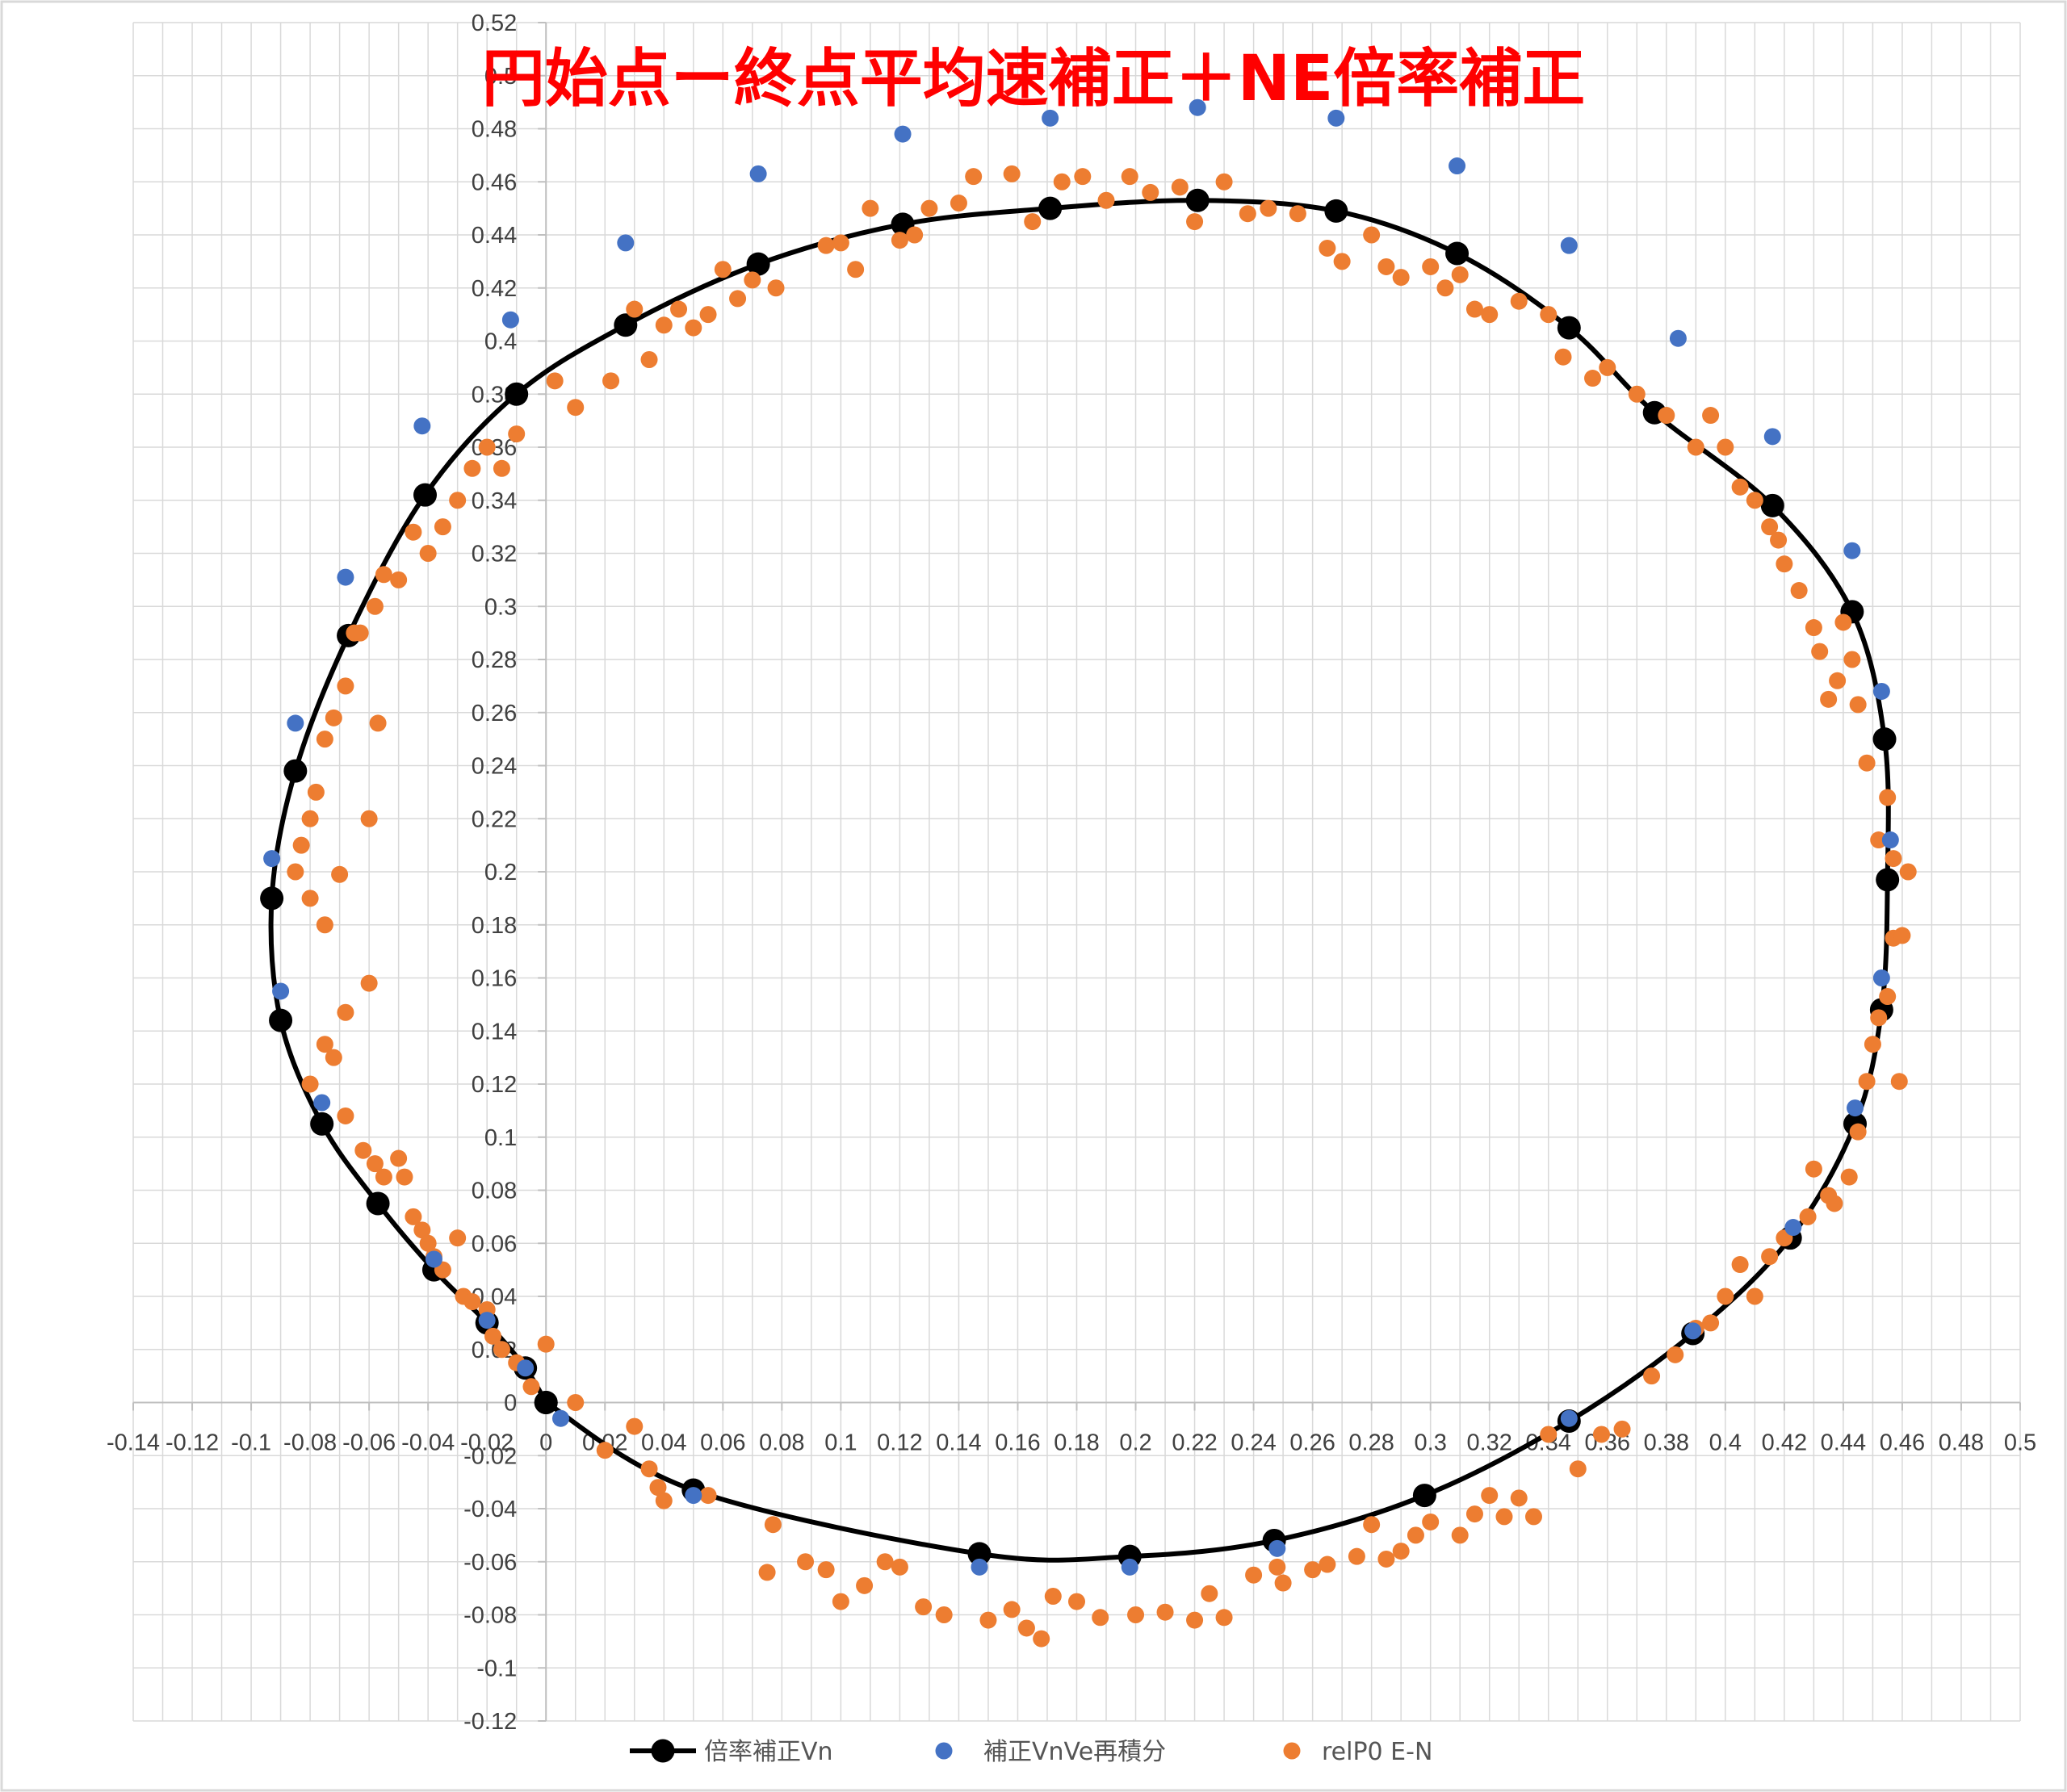 The image size is (2067, 1792). I want to click on y-tick-label: 0.22, so click(494, 819).